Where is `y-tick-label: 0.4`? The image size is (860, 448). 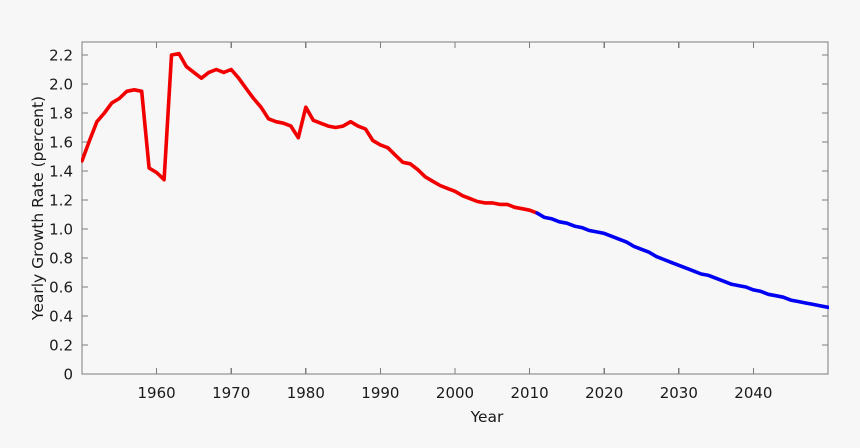
y-tick-label: 0.4 is located at coordinates (61, 317).